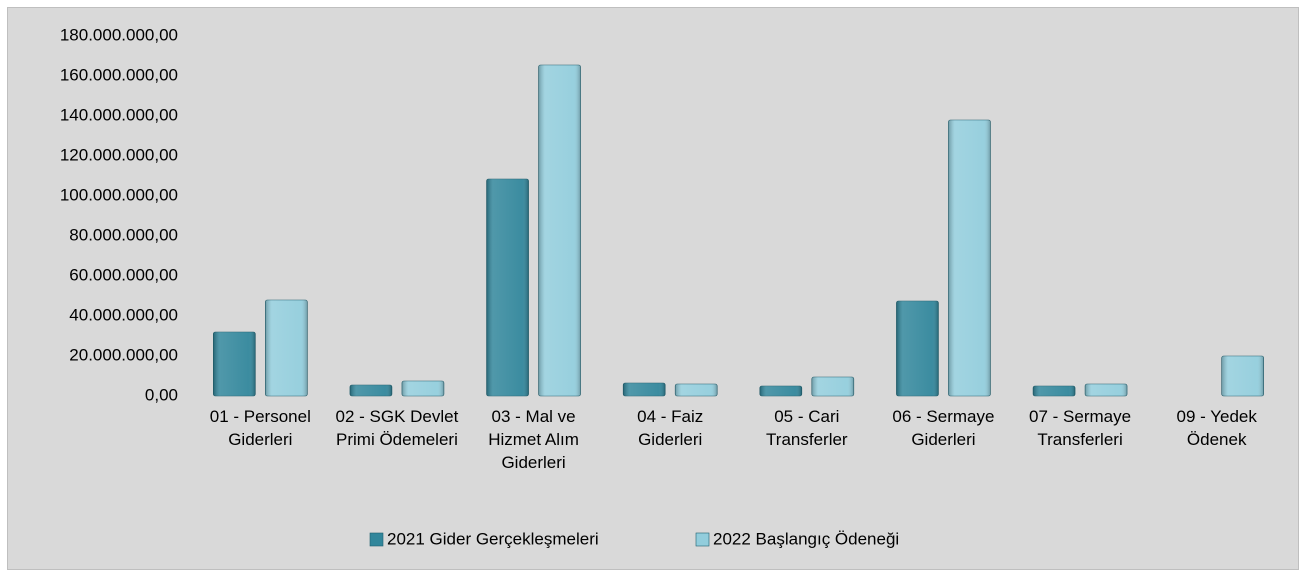 This screenshot has width=1307, height=577. I want to click on y-tick-label: 180.000.000,00, so click(119, 34).